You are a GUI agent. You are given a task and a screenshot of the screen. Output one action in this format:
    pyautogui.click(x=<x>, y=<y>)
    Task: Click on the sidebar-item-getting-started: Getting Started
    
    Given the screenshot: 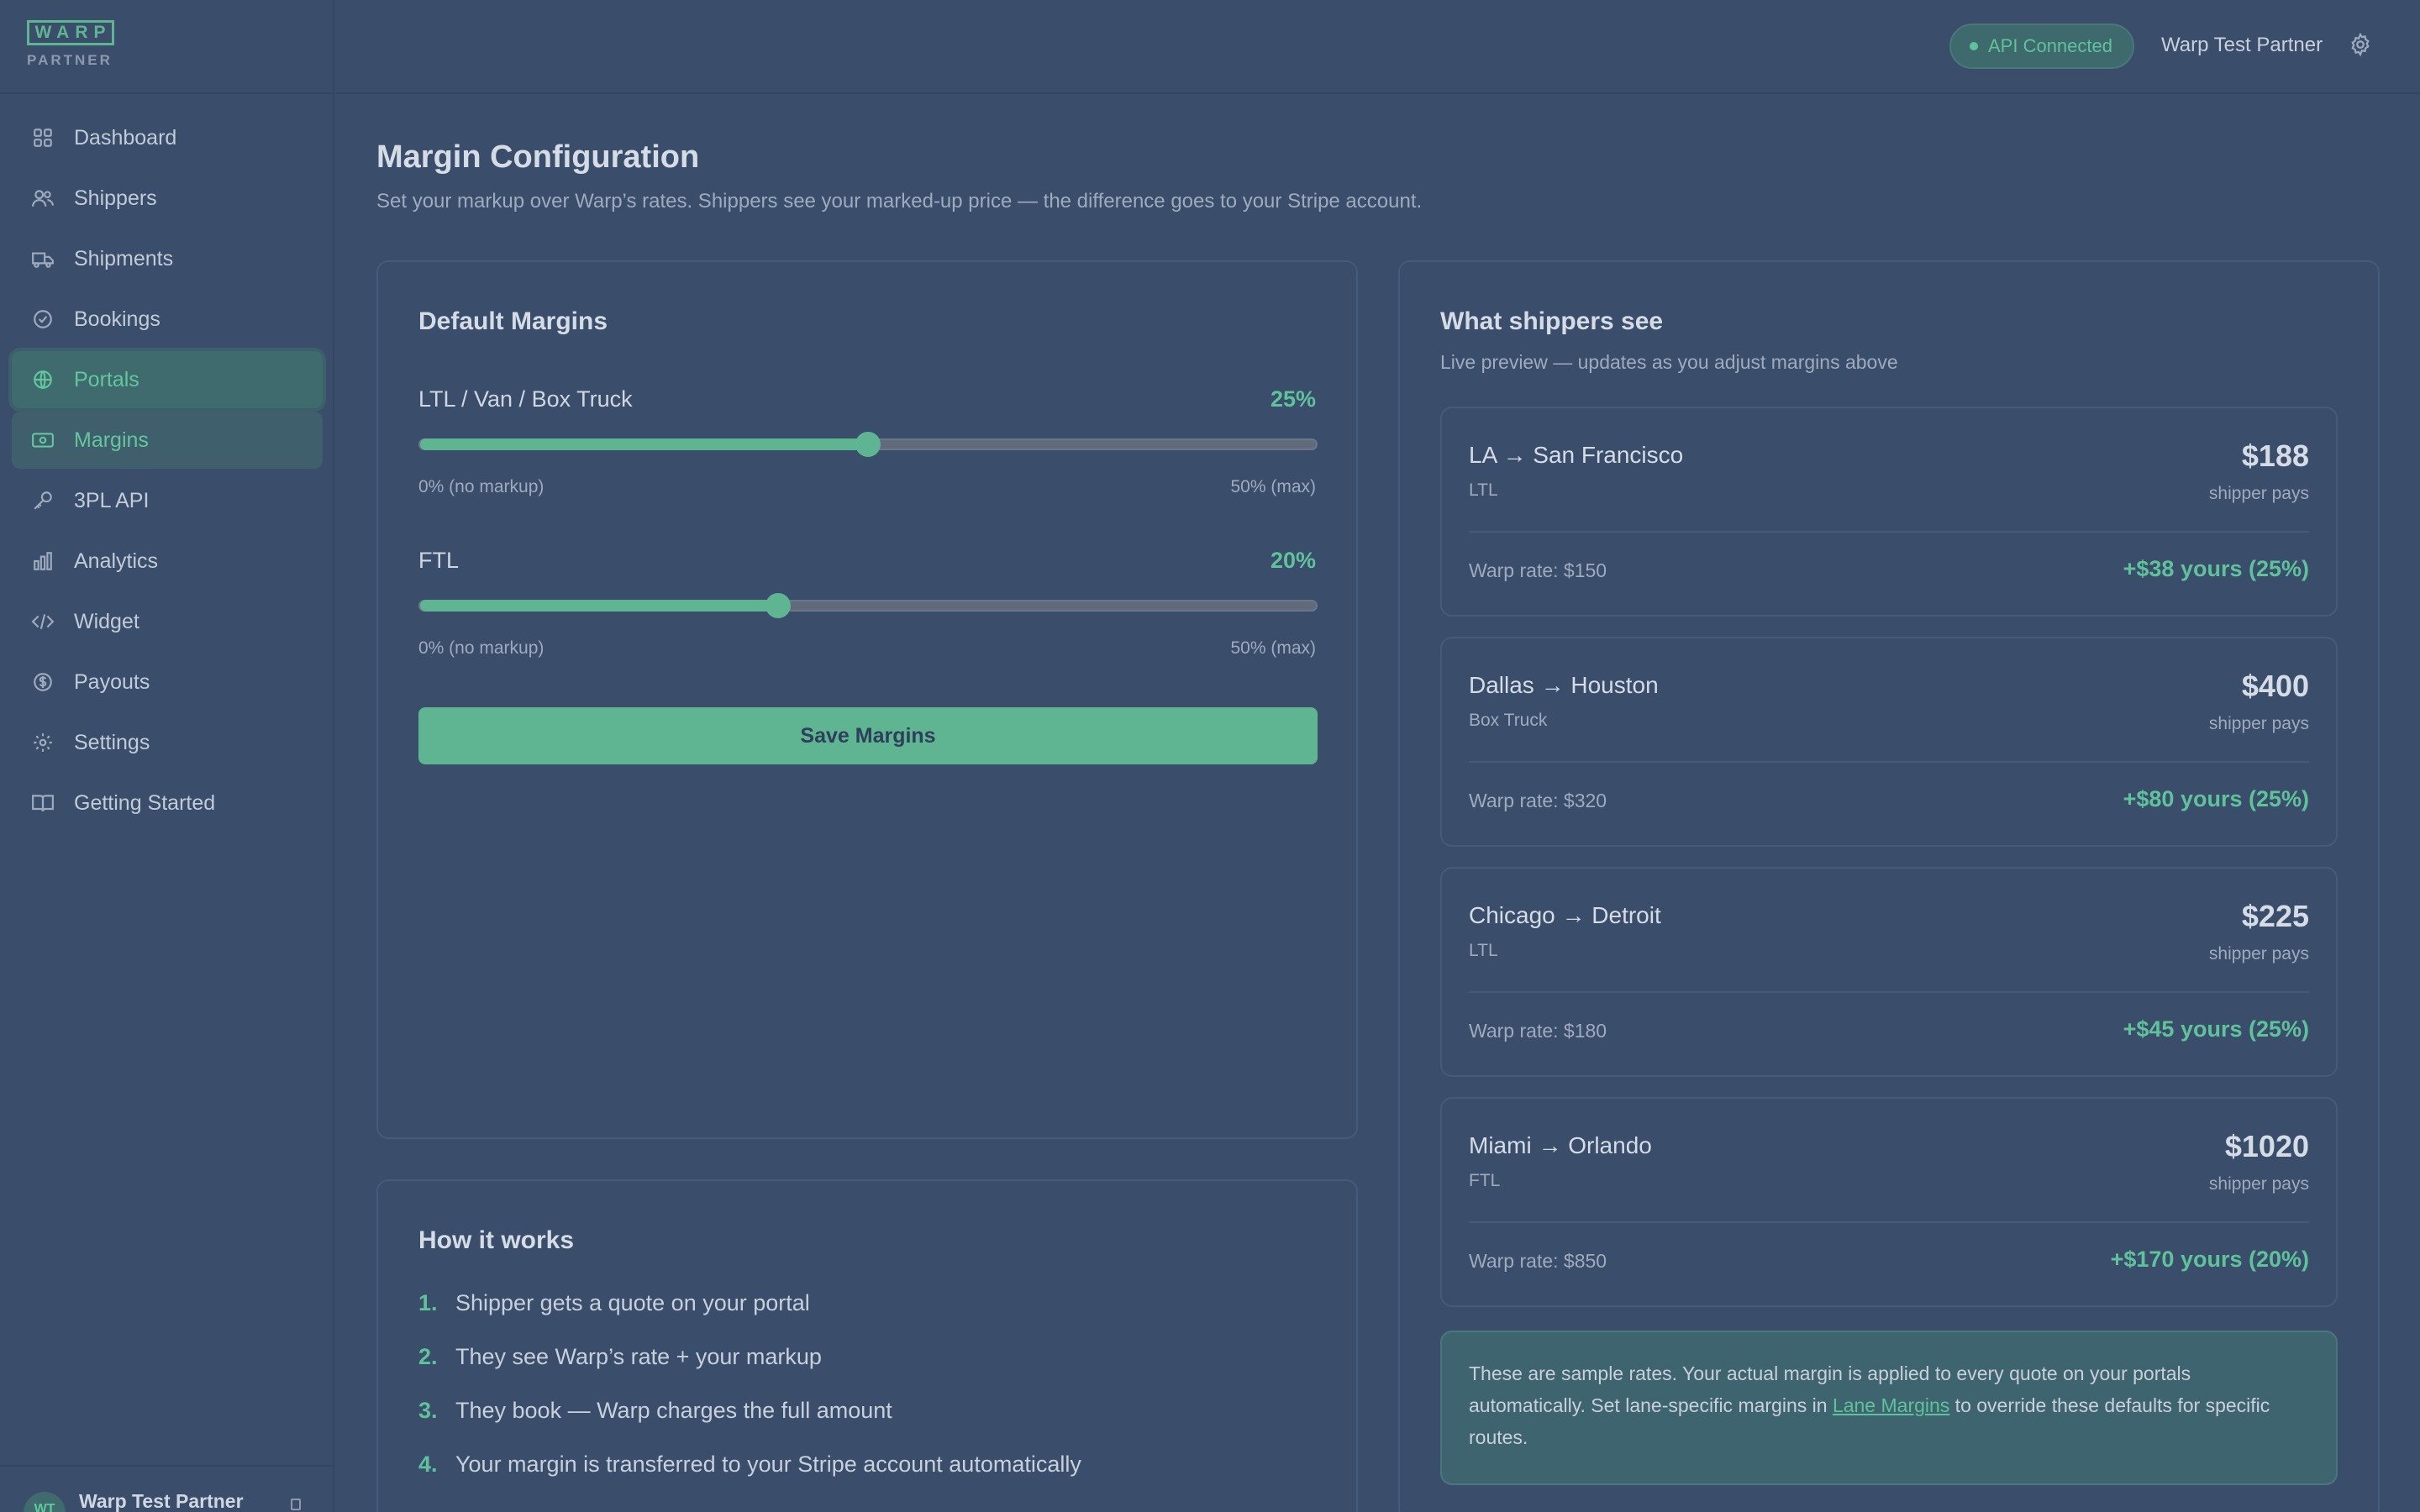 What is the action you would take?
    pyautogui.click(x=167, y=803)
    